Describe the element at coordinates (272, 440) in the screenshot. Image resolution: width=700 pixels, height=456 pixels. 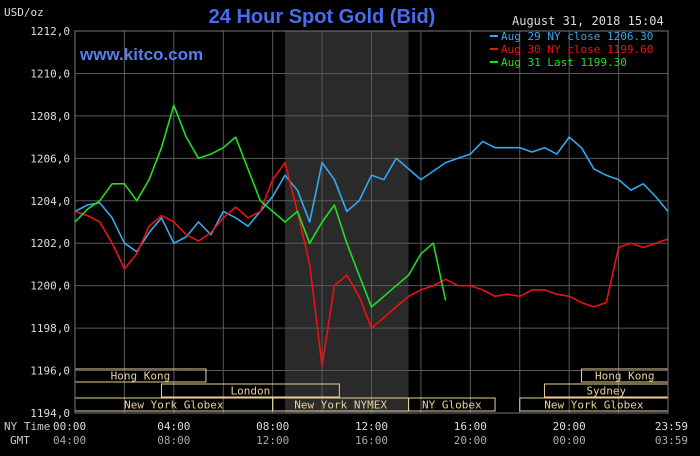
I see `x-tick-label-gmt: 12:00` at that location.